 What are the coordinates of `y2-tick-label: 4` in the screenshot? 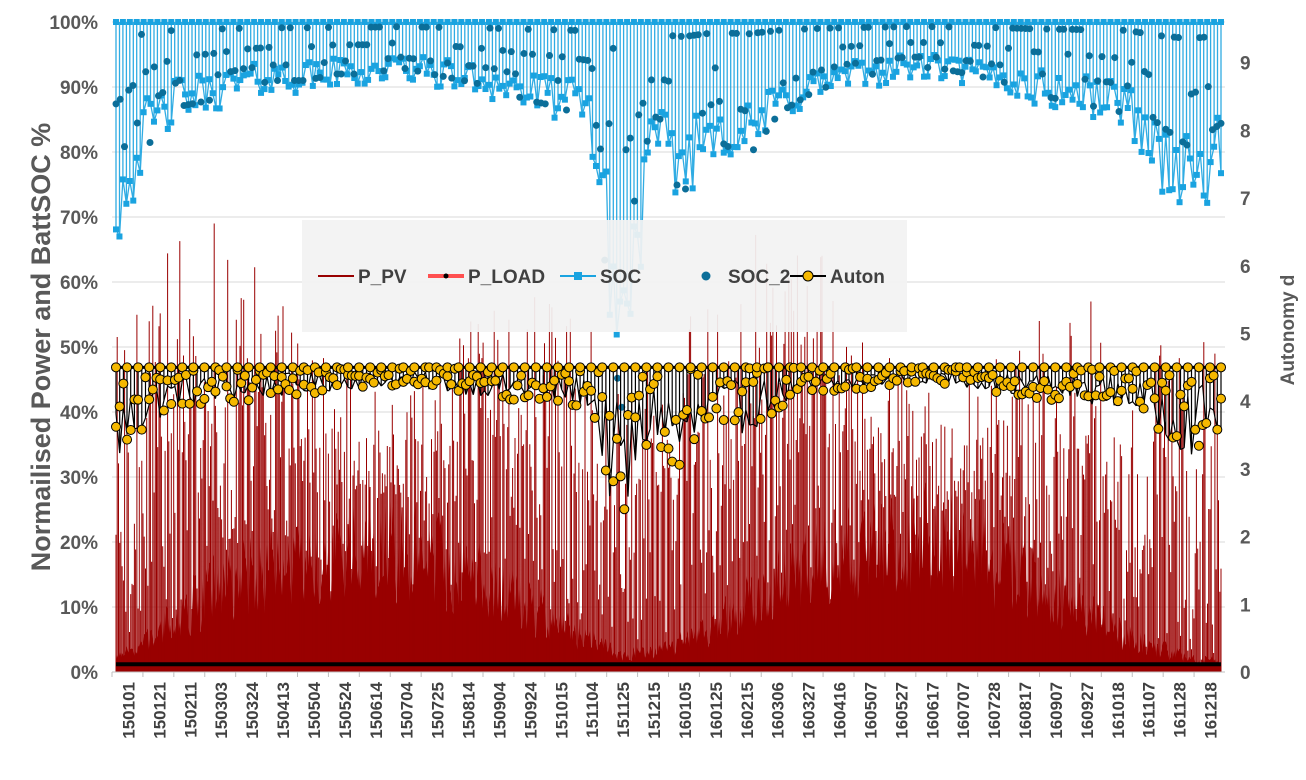 It's located at (1245, 402).